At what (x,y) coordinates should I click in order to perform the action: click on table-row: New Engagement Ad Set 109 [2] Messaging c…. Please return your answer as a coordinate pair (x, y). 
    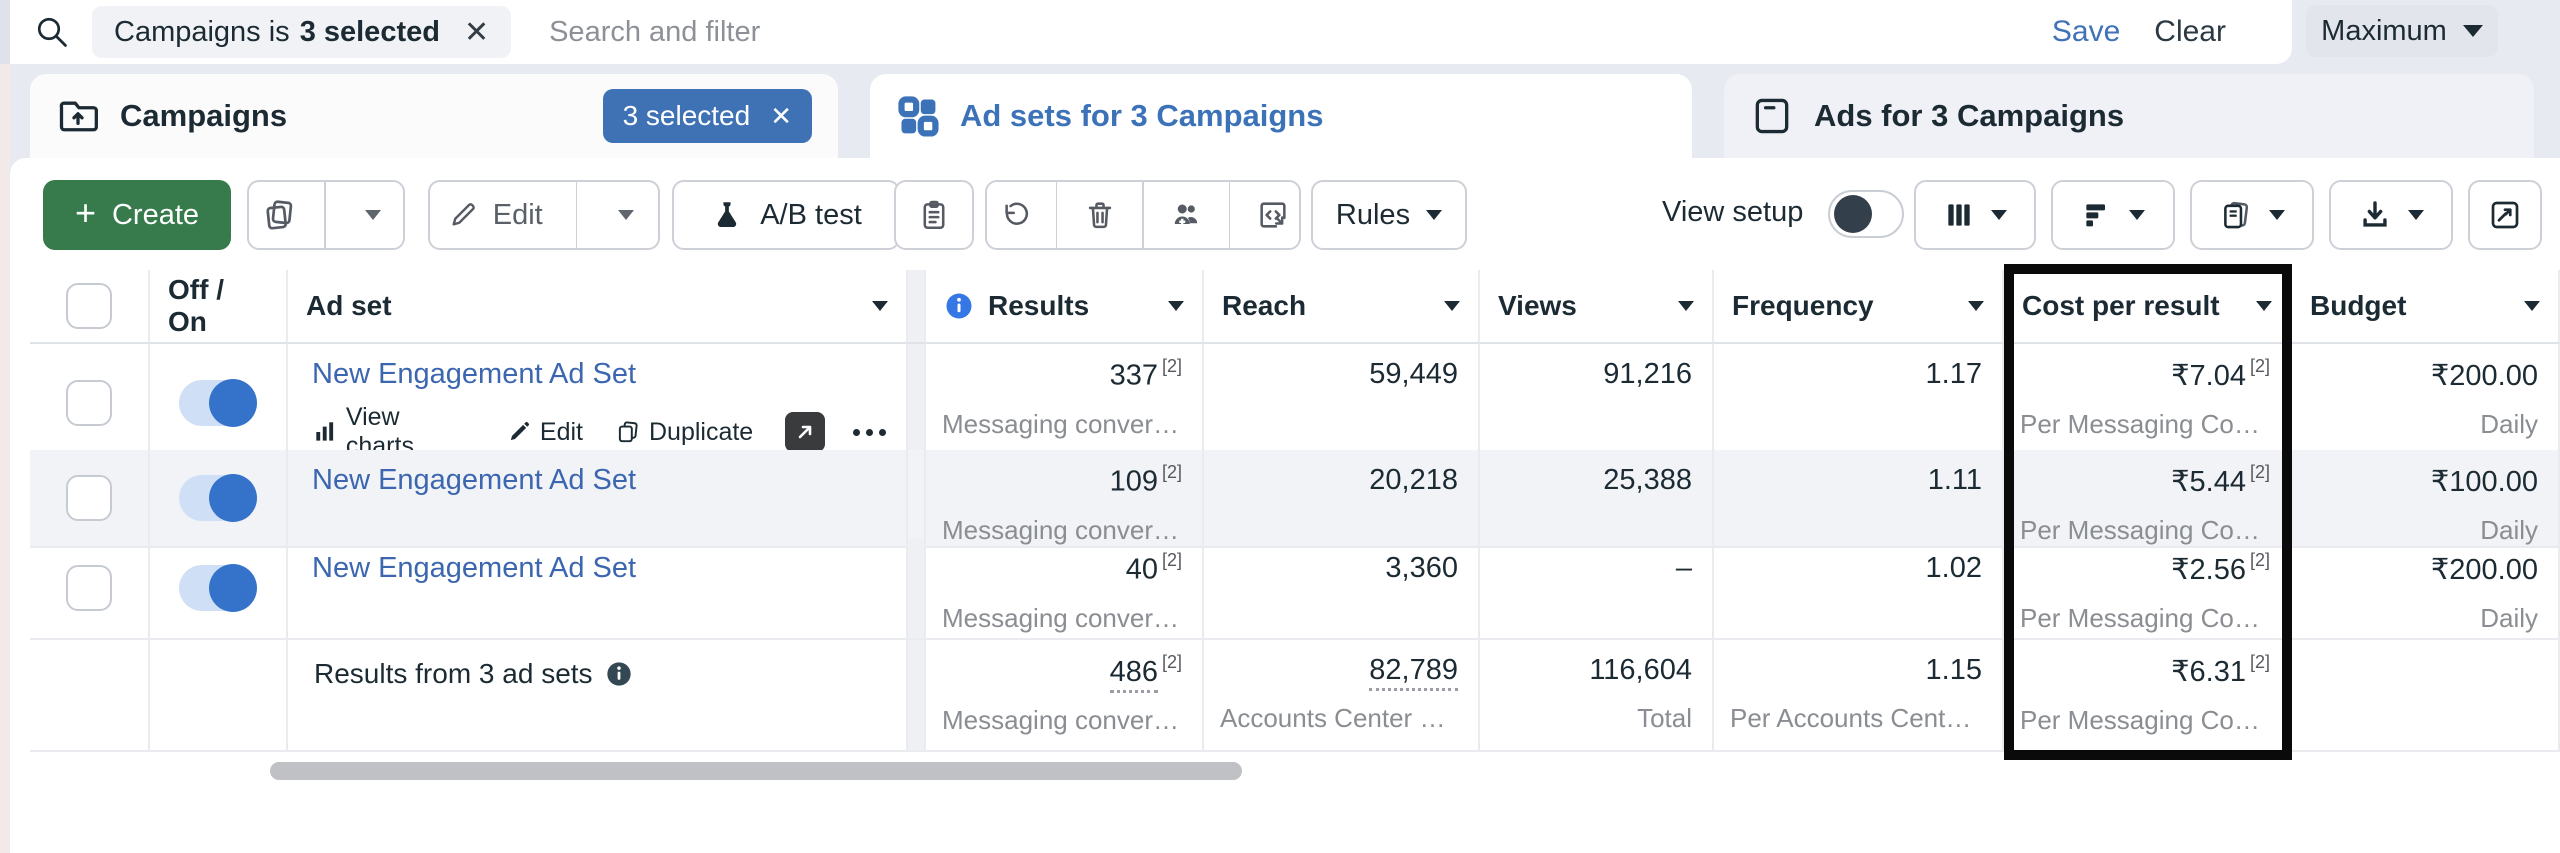
    Looking at the image, I should click on (1295, 499).